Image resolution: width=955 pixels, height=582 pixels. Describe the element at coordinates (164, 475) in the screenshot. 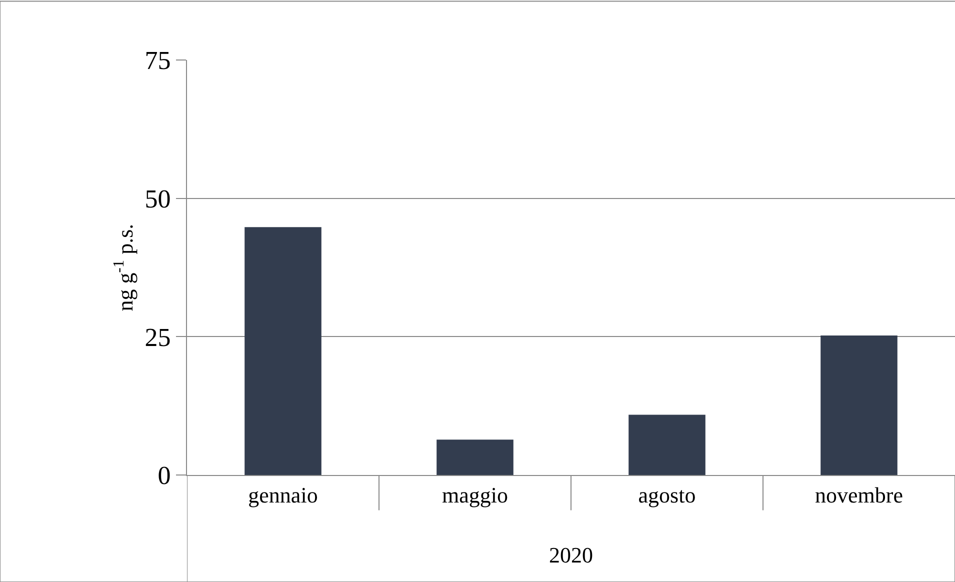

I see `y-tick-label: 0` at that location.